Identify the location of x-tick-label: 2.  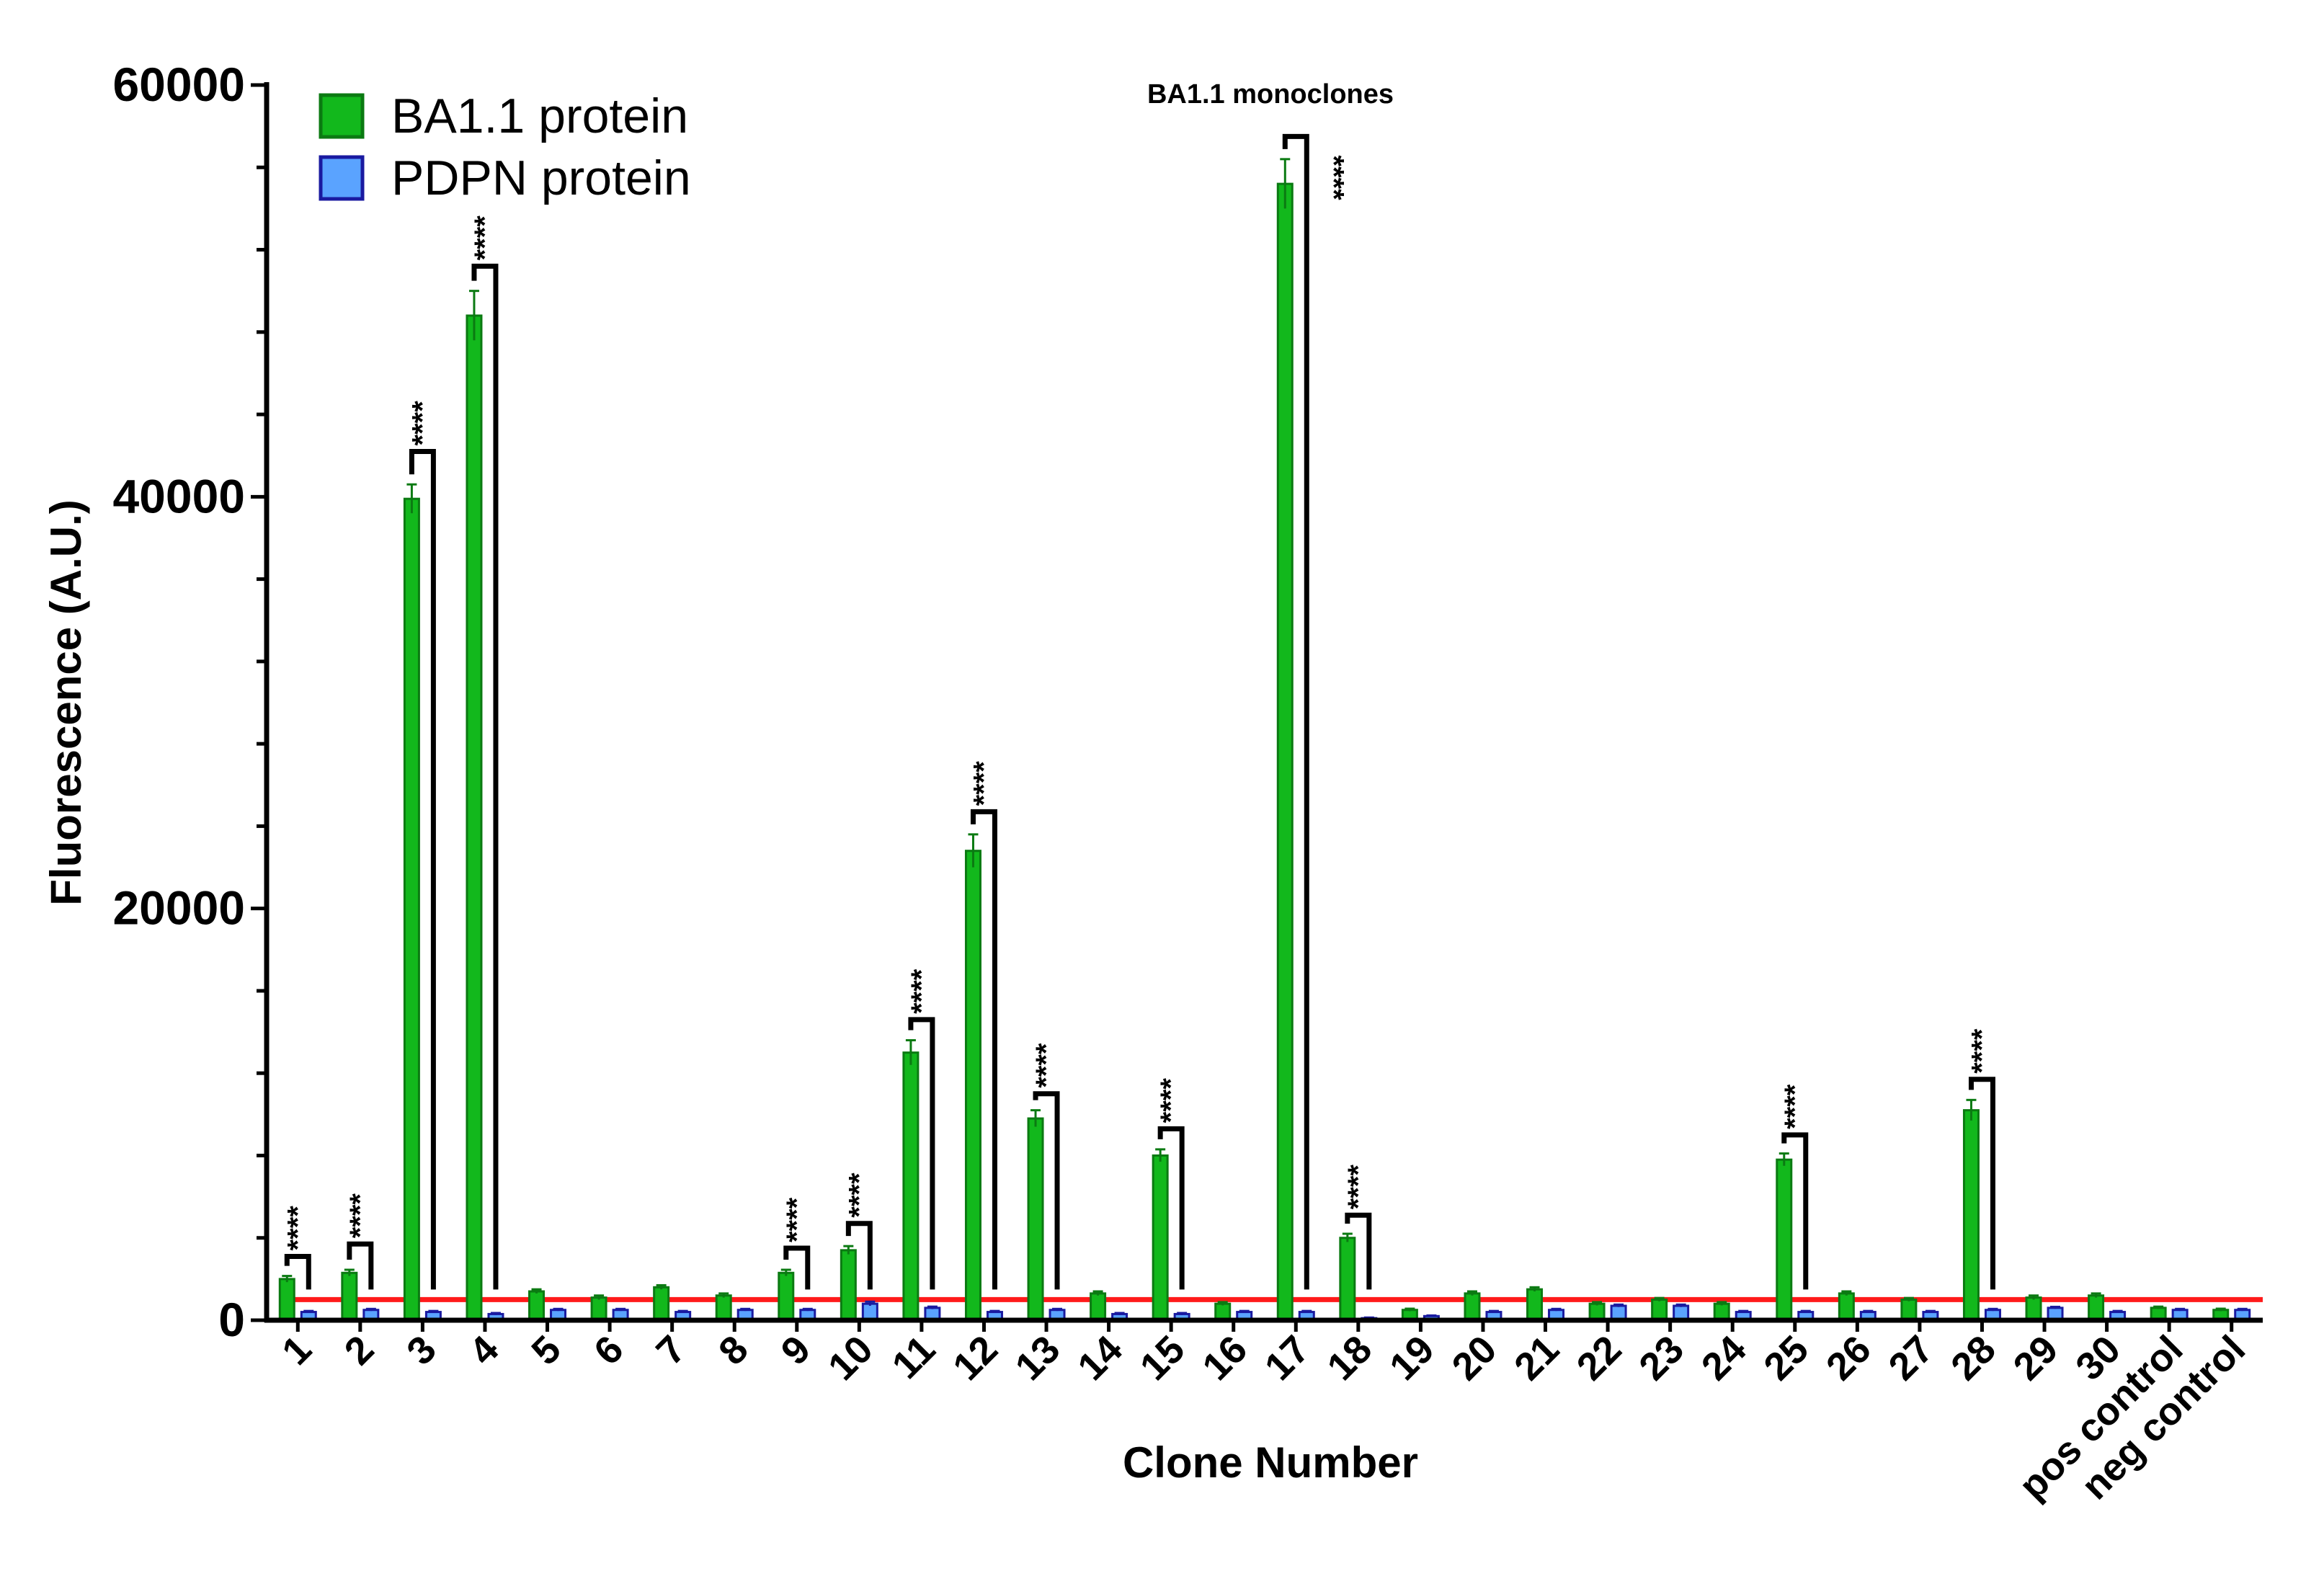
(360, 1350).